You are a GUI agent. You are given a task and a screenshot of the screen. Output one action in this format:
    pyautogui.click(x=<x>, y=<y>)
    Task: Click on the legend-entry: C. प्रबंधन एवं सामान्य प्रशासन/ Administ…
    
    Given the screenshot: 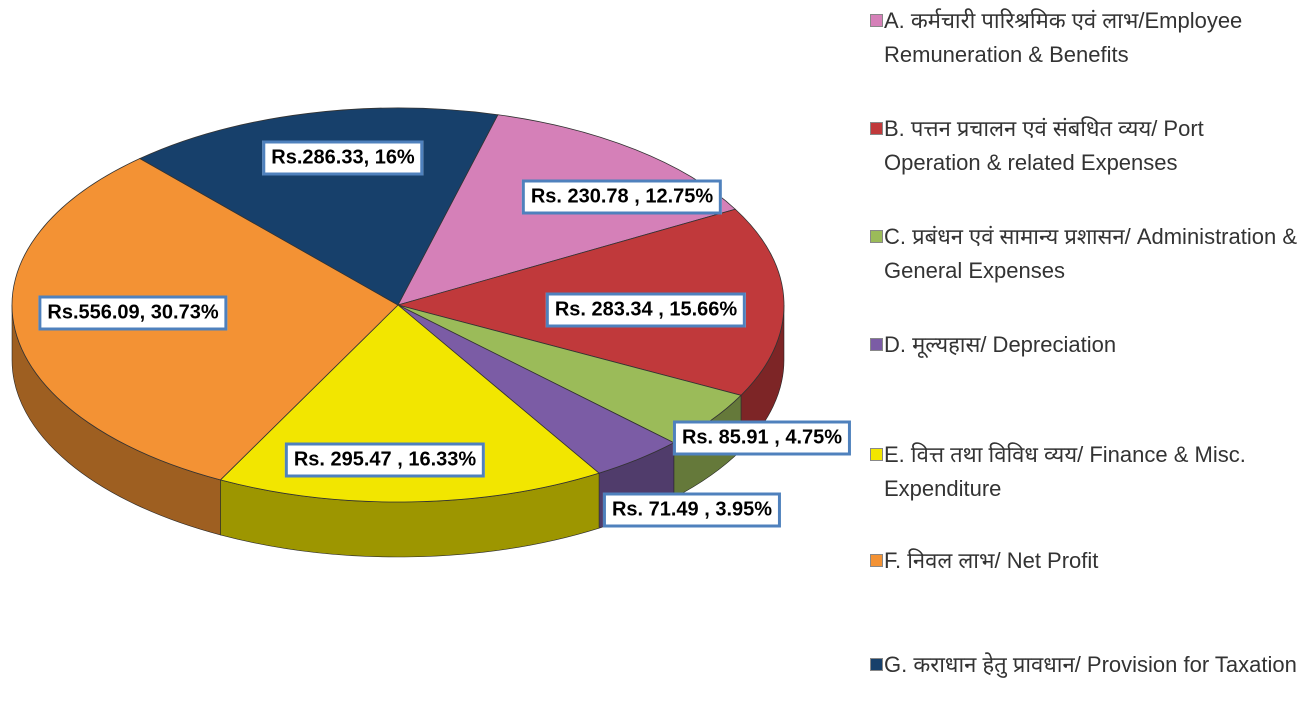 What is the action you would take?
    pyautogui.click(x=1087, y=254)
    